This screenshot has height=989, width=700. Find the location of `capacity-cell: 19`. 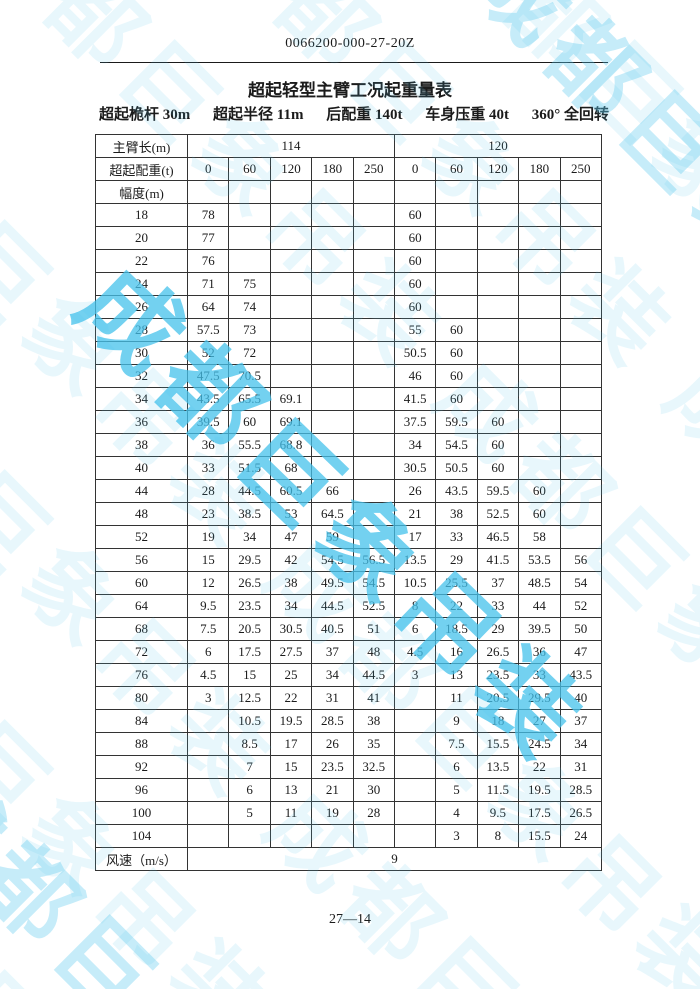

capacity-cell: 19 is located at coordinates (332, 813).